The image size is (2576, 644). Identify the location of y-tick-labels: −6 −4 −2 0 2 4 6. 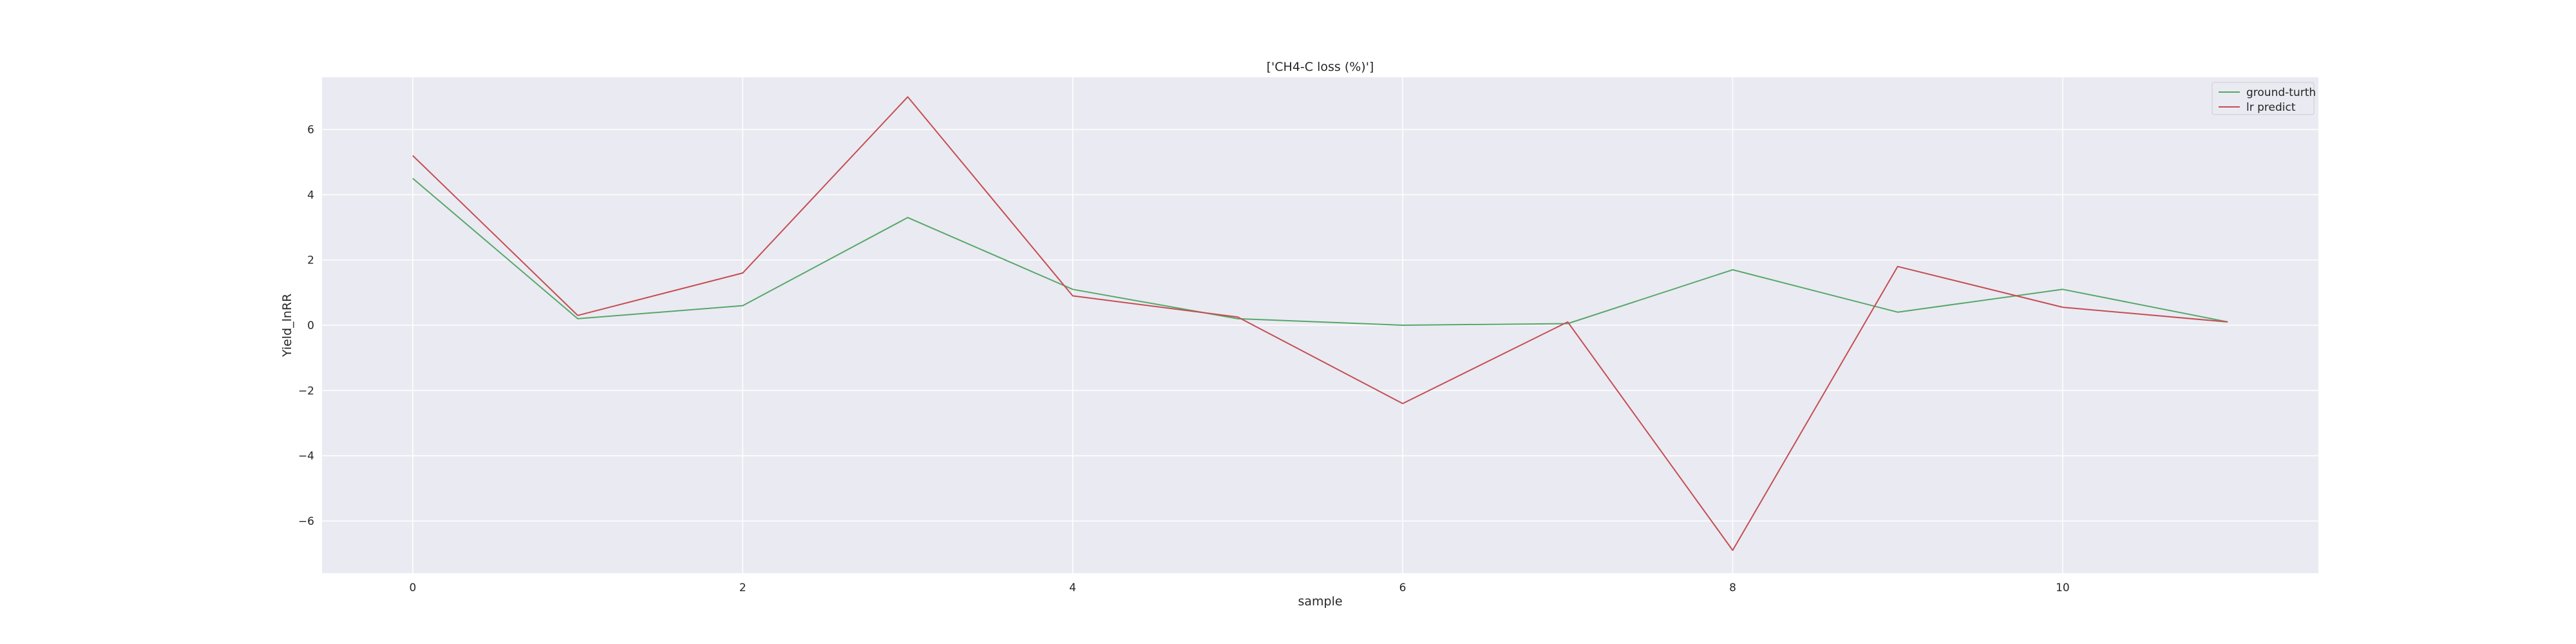
(306, 326).